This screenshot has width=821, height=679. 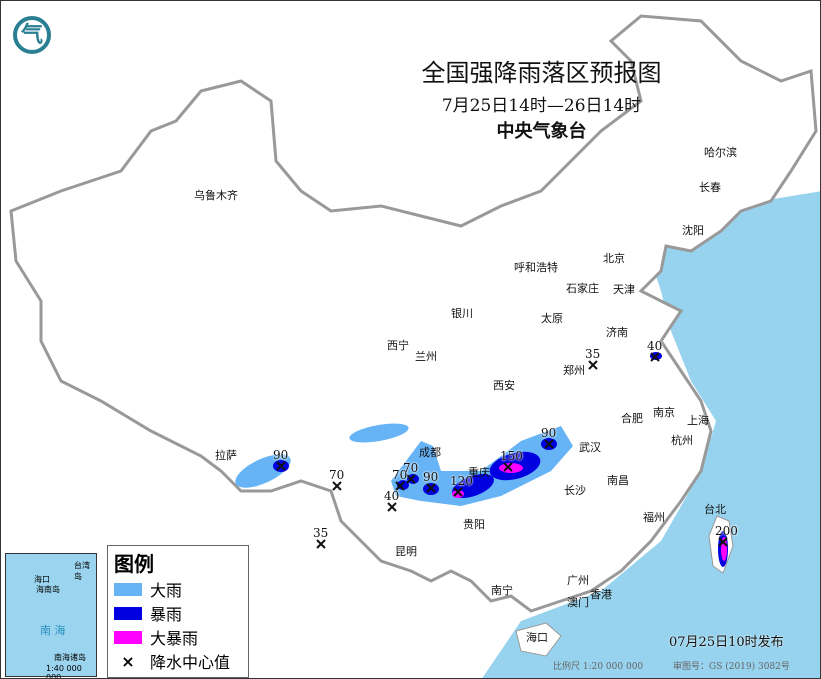 I want to click on city-label: 乌鲁木齐, so click(x=216, y=195).